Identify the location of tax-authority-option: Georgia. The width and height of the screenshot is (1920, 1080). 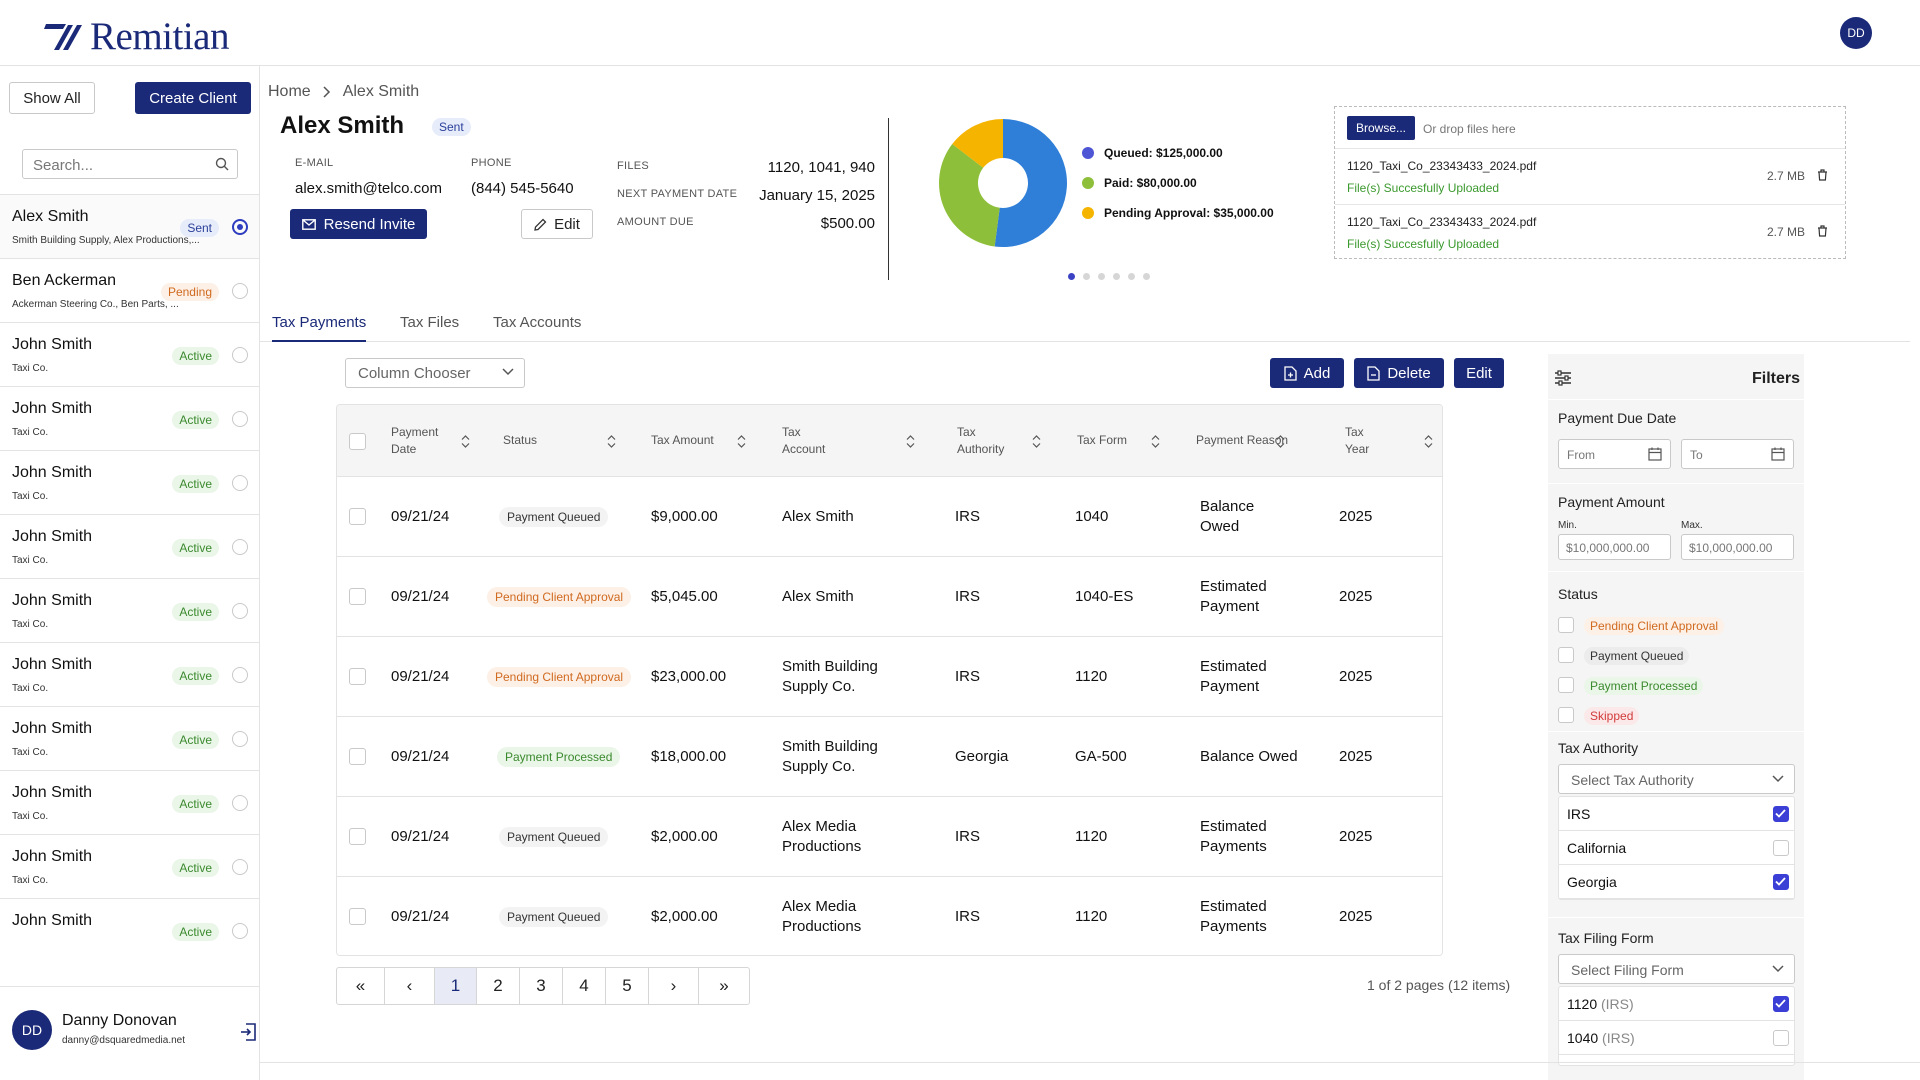
(1676, 882).